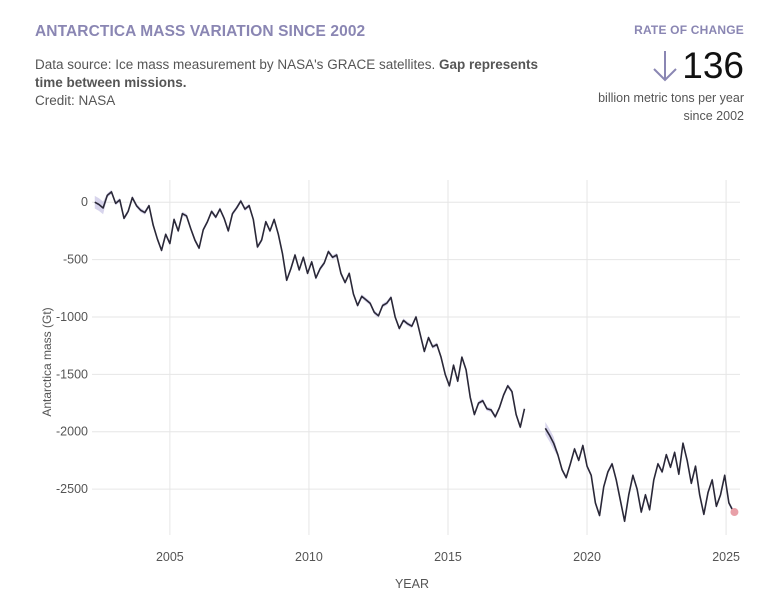 The image size is (765, 597). What do you see at coordinates (75, 100) in the screenshot?
I see `credit: Credit: NASA` at bounding box center [75, 100].